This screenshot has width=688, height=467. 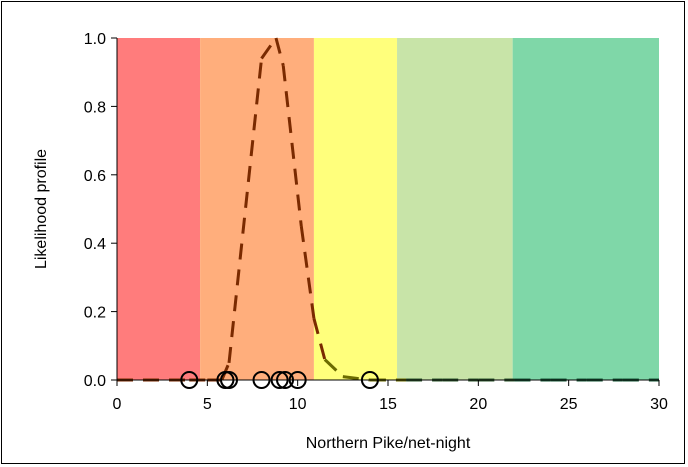 I want to click on x-tick-label: 10, so click(x=298, y=404).